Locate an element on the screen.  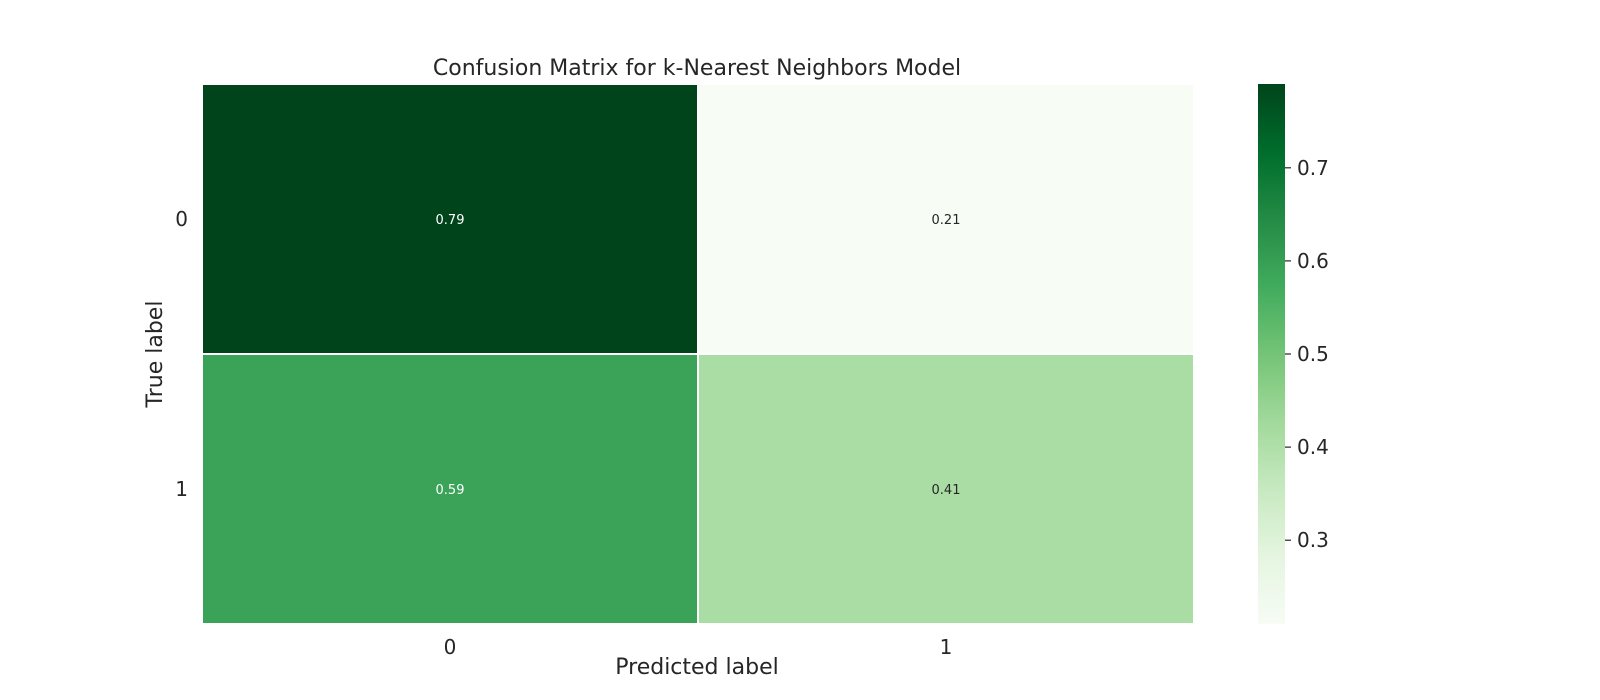
cell-value-label-r1-c1: 0.41 is located at coordinates (946, 490).